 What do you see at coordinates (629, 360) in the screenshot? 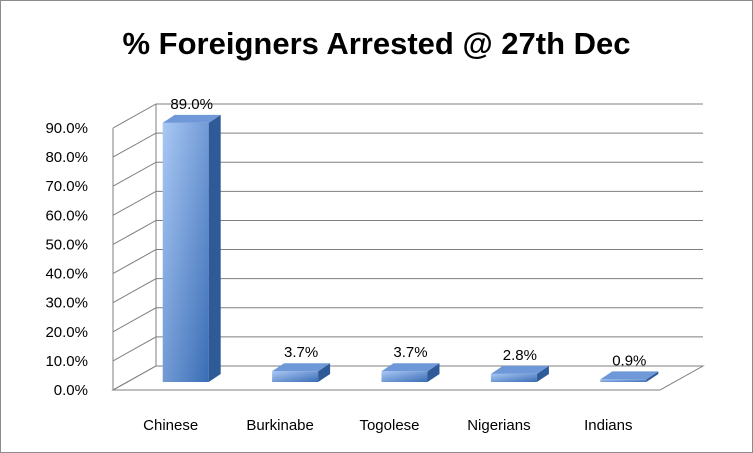
I see `data-label: 0.9%` at bounding box center [629, 360].